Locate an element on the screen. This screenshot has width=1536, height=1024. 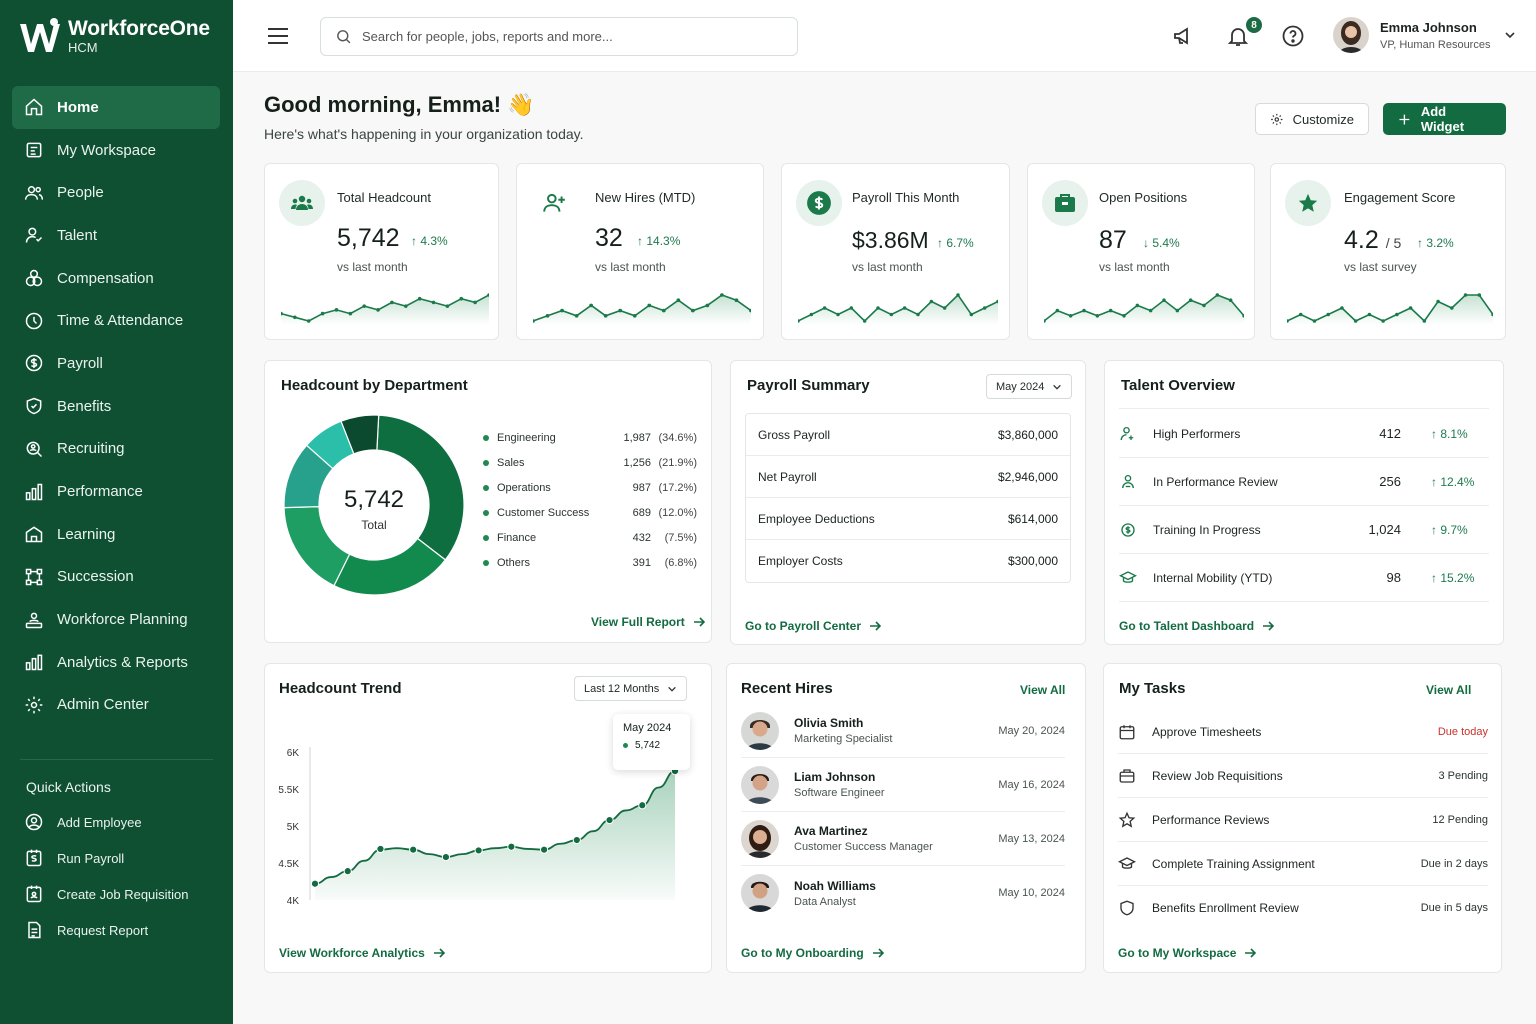
megaphone-icon is located at coordinates (1184, 36).